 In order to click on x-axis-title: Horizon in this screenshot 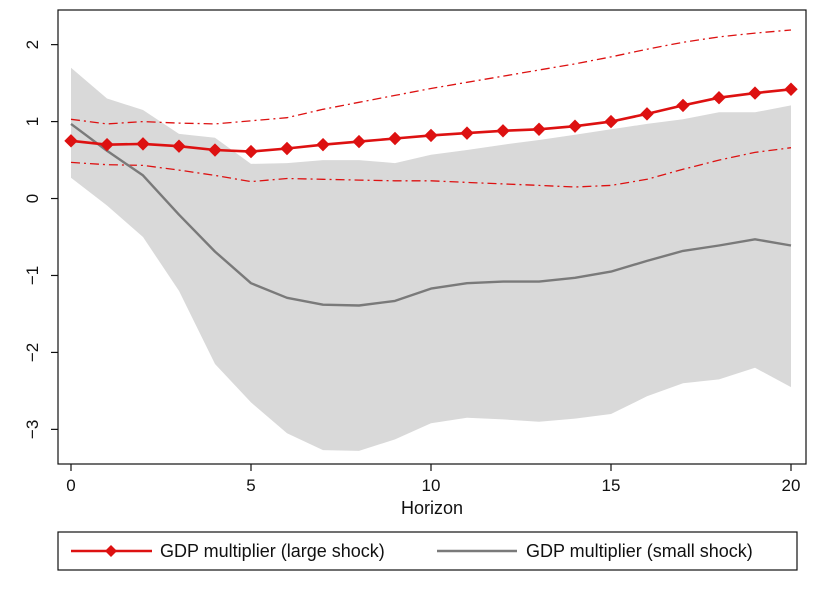, I will do `click(432, 508)`.